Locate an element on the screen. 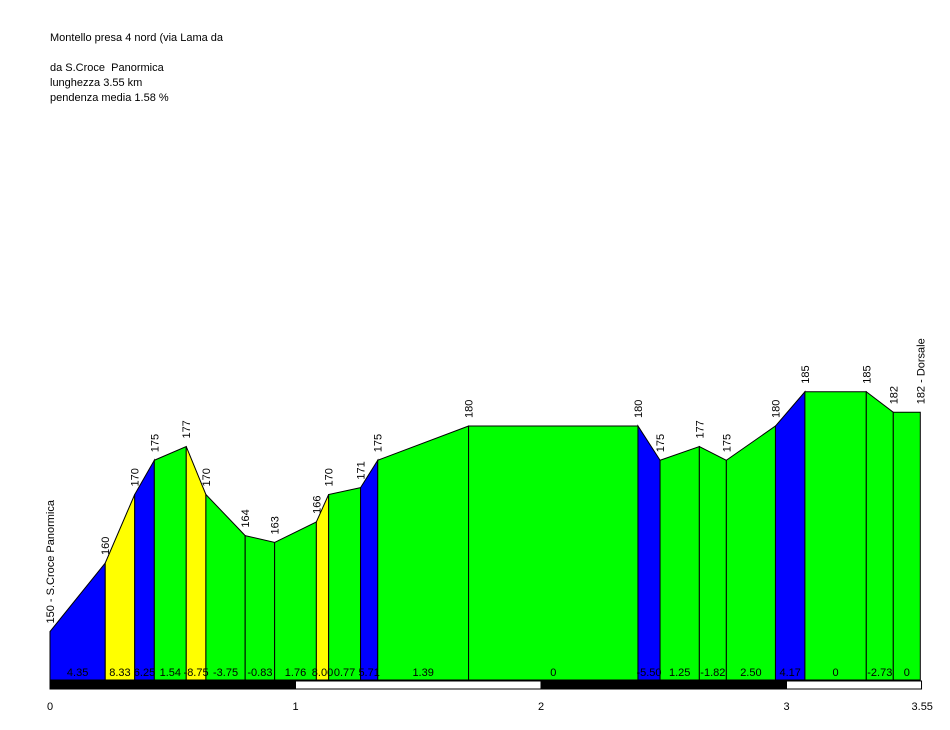 The width and height of the screenshot is (950, 730). gradient-label: 5.71 is located at coordinates (368, 673).